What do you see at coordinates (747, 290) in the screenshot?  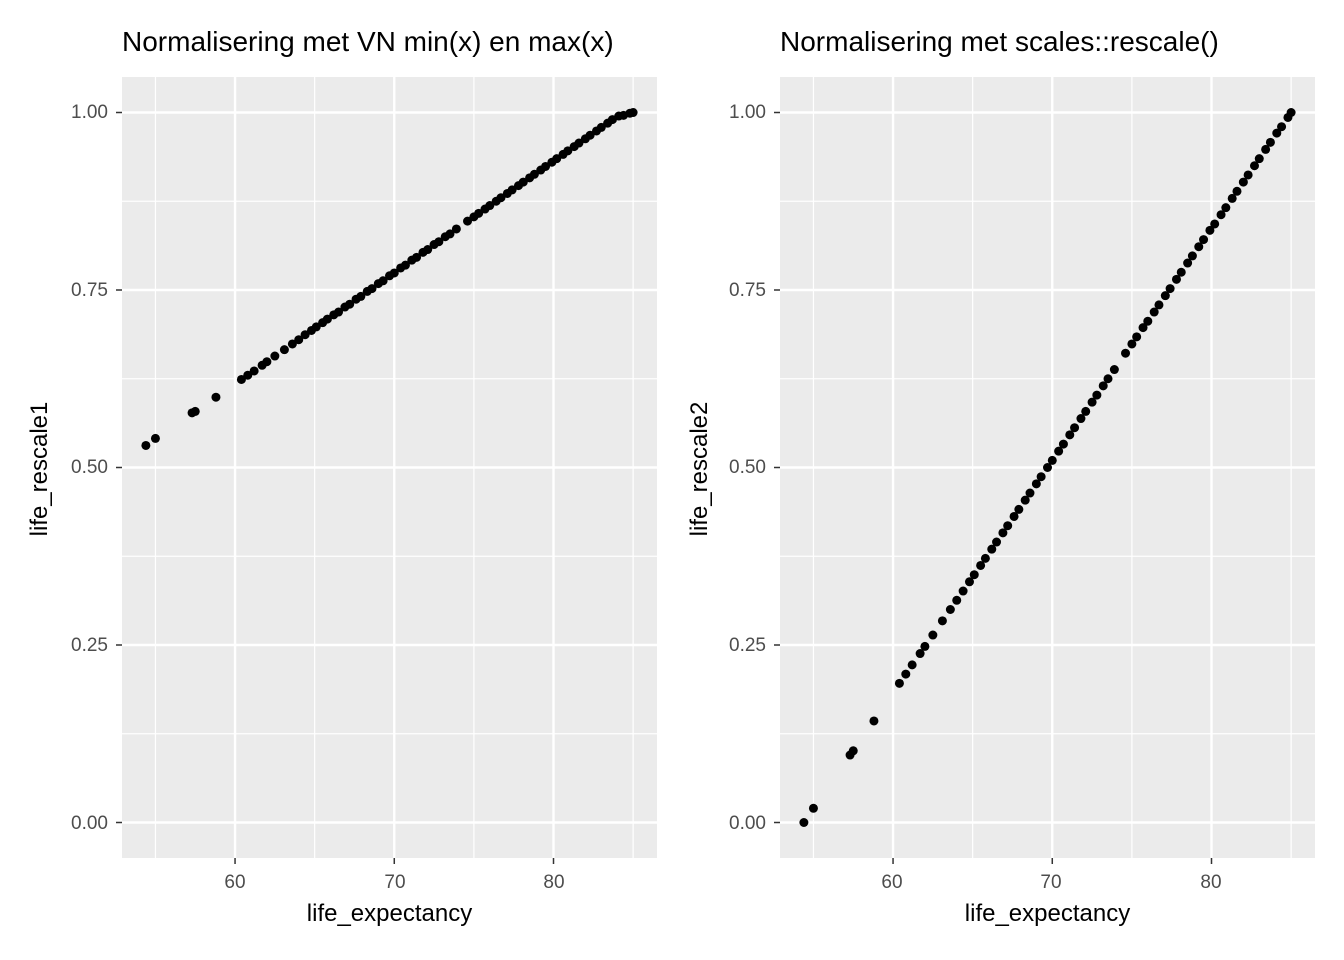 I see `y-tick-label: 0.75` at bounding box center [747, 290].